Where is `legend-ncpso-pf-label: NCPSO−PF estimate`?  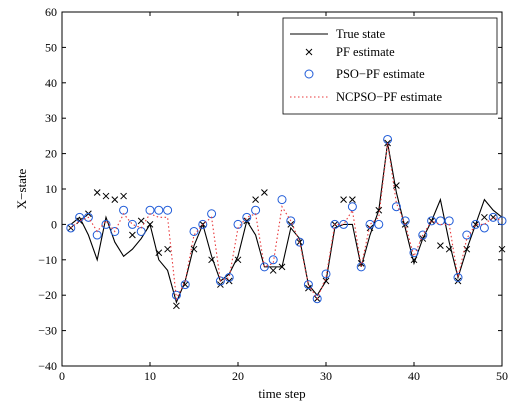
legend-ncpso-pf-label: NCPSO−PF estimate is located at coordinates (389, 97).